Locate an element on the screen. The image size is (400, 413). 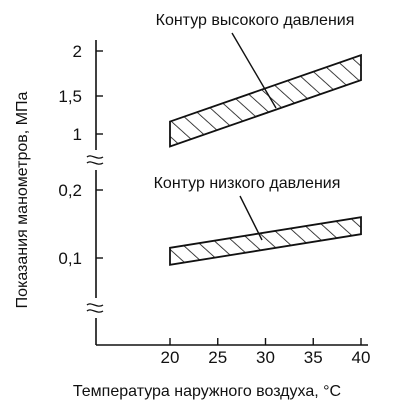
label-series-1: Контур высокого давления is located at coordinates (255, 20).